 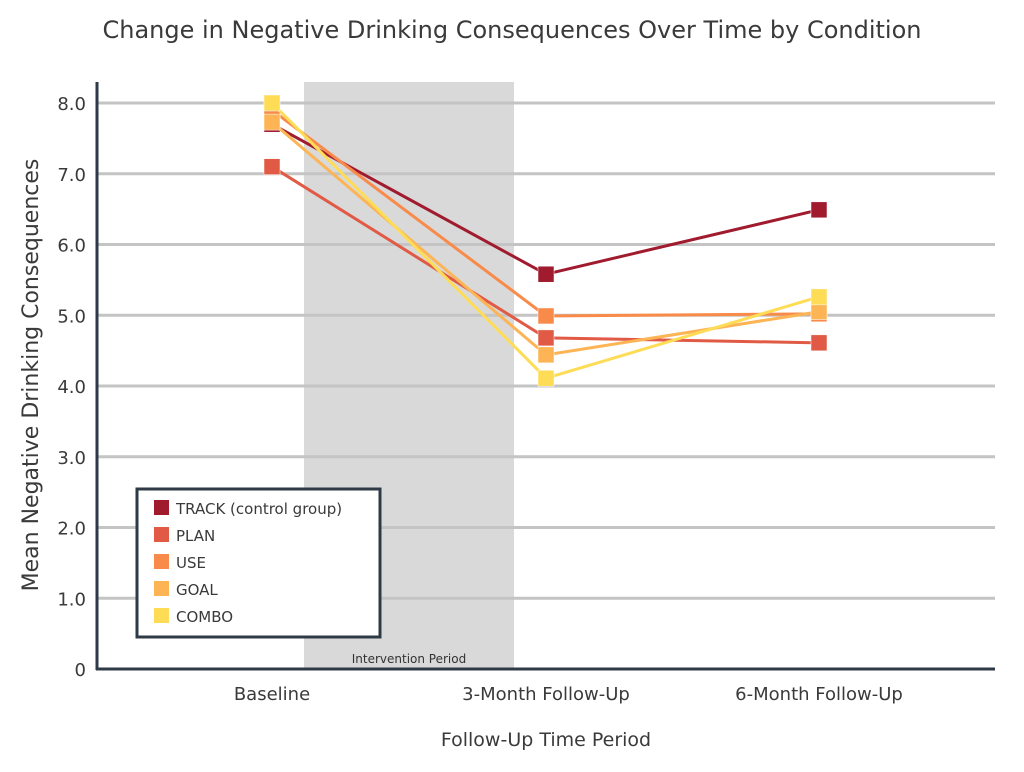 I want to click on series-plan, so click(x=545, y=255).